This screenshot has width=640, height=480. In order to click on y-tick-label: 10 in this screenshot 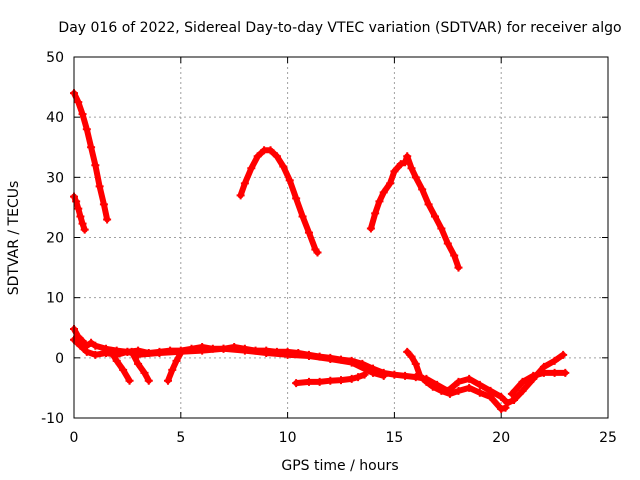, I will do `click(55, 299)`.